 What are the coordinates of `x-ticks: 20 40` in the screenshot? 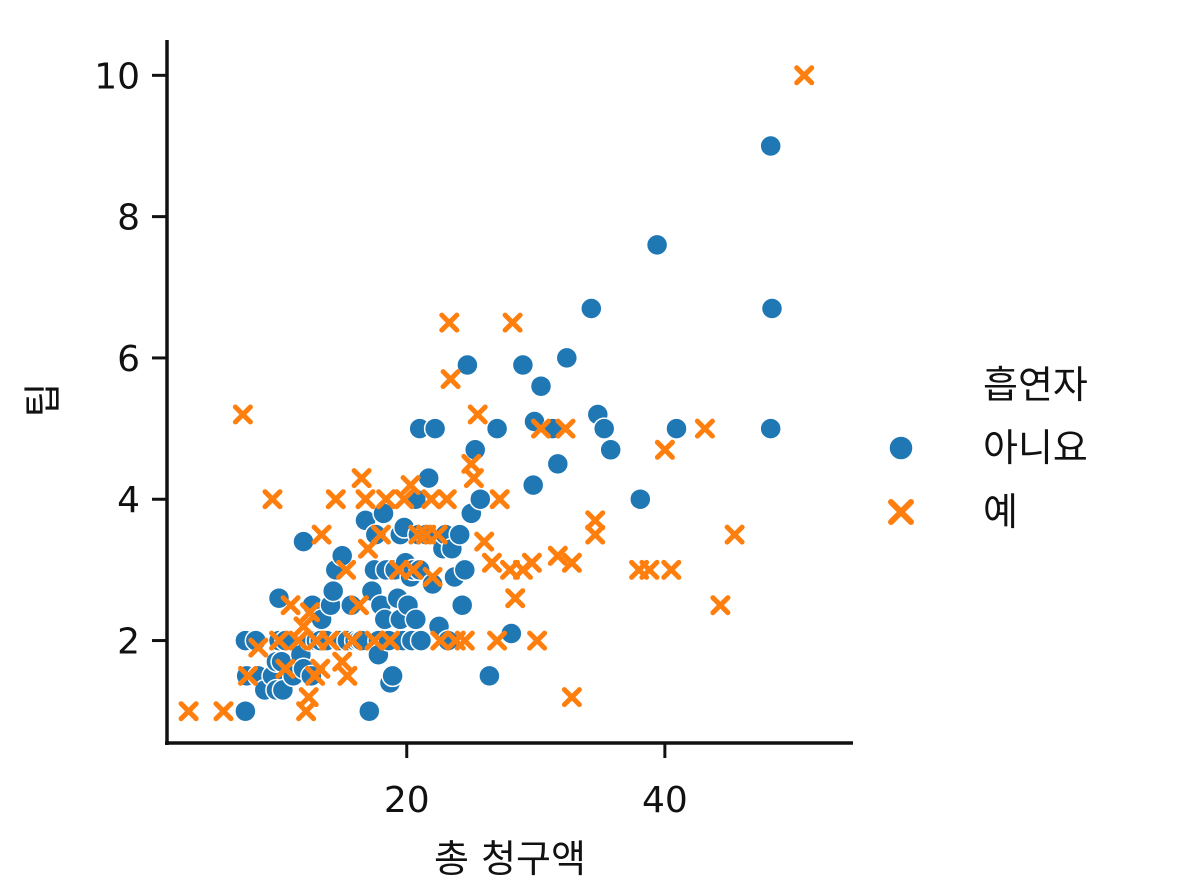 It's located at (536, 782).